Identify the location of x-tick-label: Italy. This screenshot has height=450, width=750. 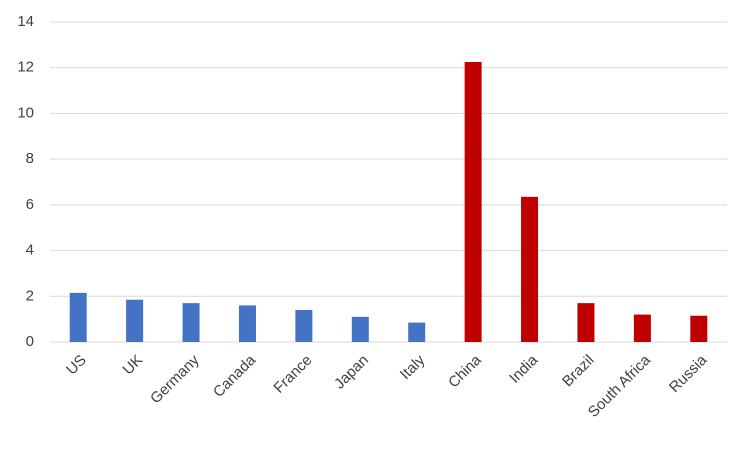
(413, 367).